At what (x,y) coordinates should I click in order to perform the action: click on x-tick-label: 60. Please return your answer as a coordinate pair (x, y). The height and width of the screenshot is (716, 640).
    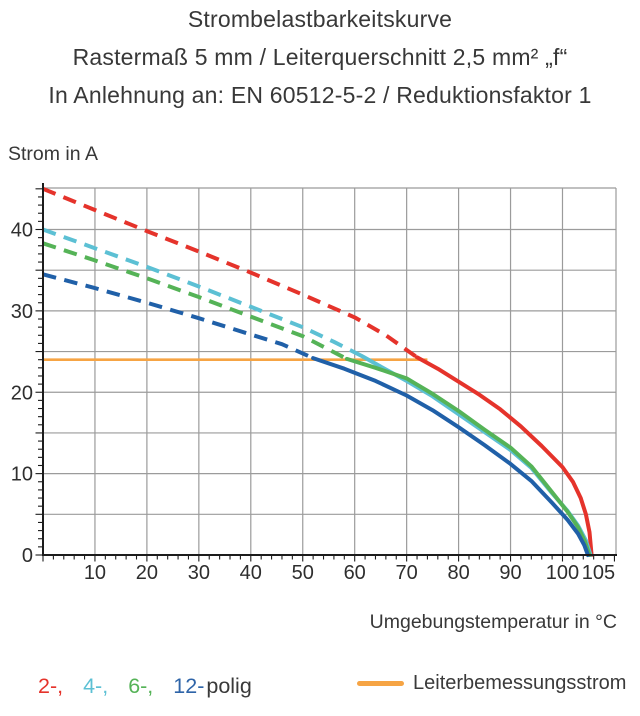
    Looking at the image, I should click on (355, 573).